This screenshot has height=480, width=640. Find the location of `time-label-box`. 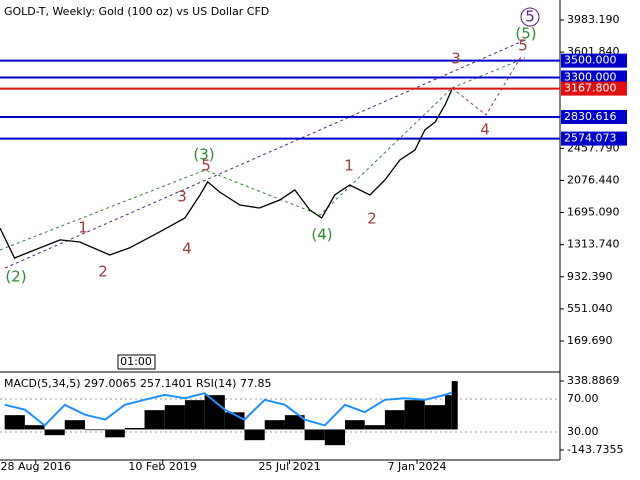

time-label-box is located at coordinates (136, 362).